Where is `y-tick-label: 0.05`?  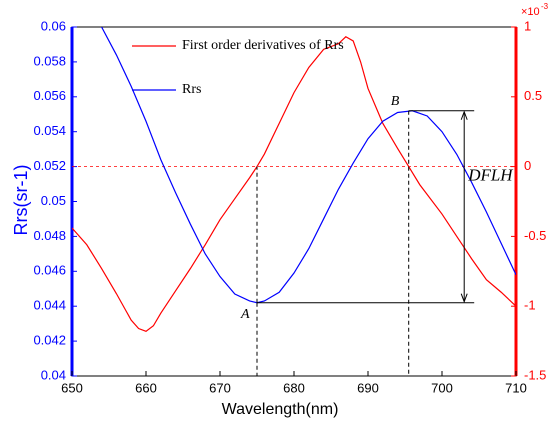 y-tick-label: 0.05 is located at coordinates (53, 200).